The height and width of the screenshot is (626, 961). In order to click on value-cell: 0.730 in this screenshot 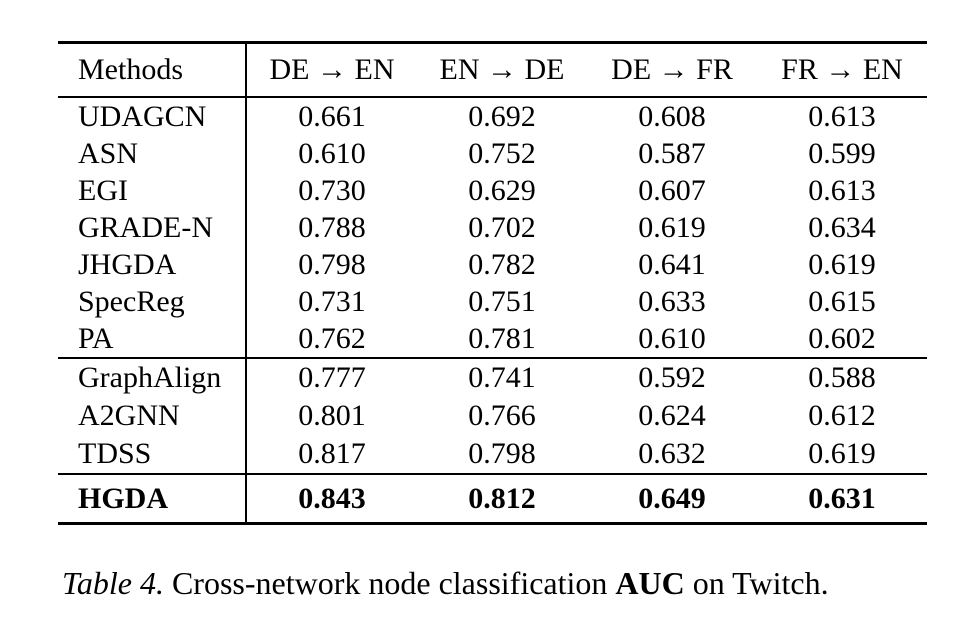, I will do `click(332, 190)`.